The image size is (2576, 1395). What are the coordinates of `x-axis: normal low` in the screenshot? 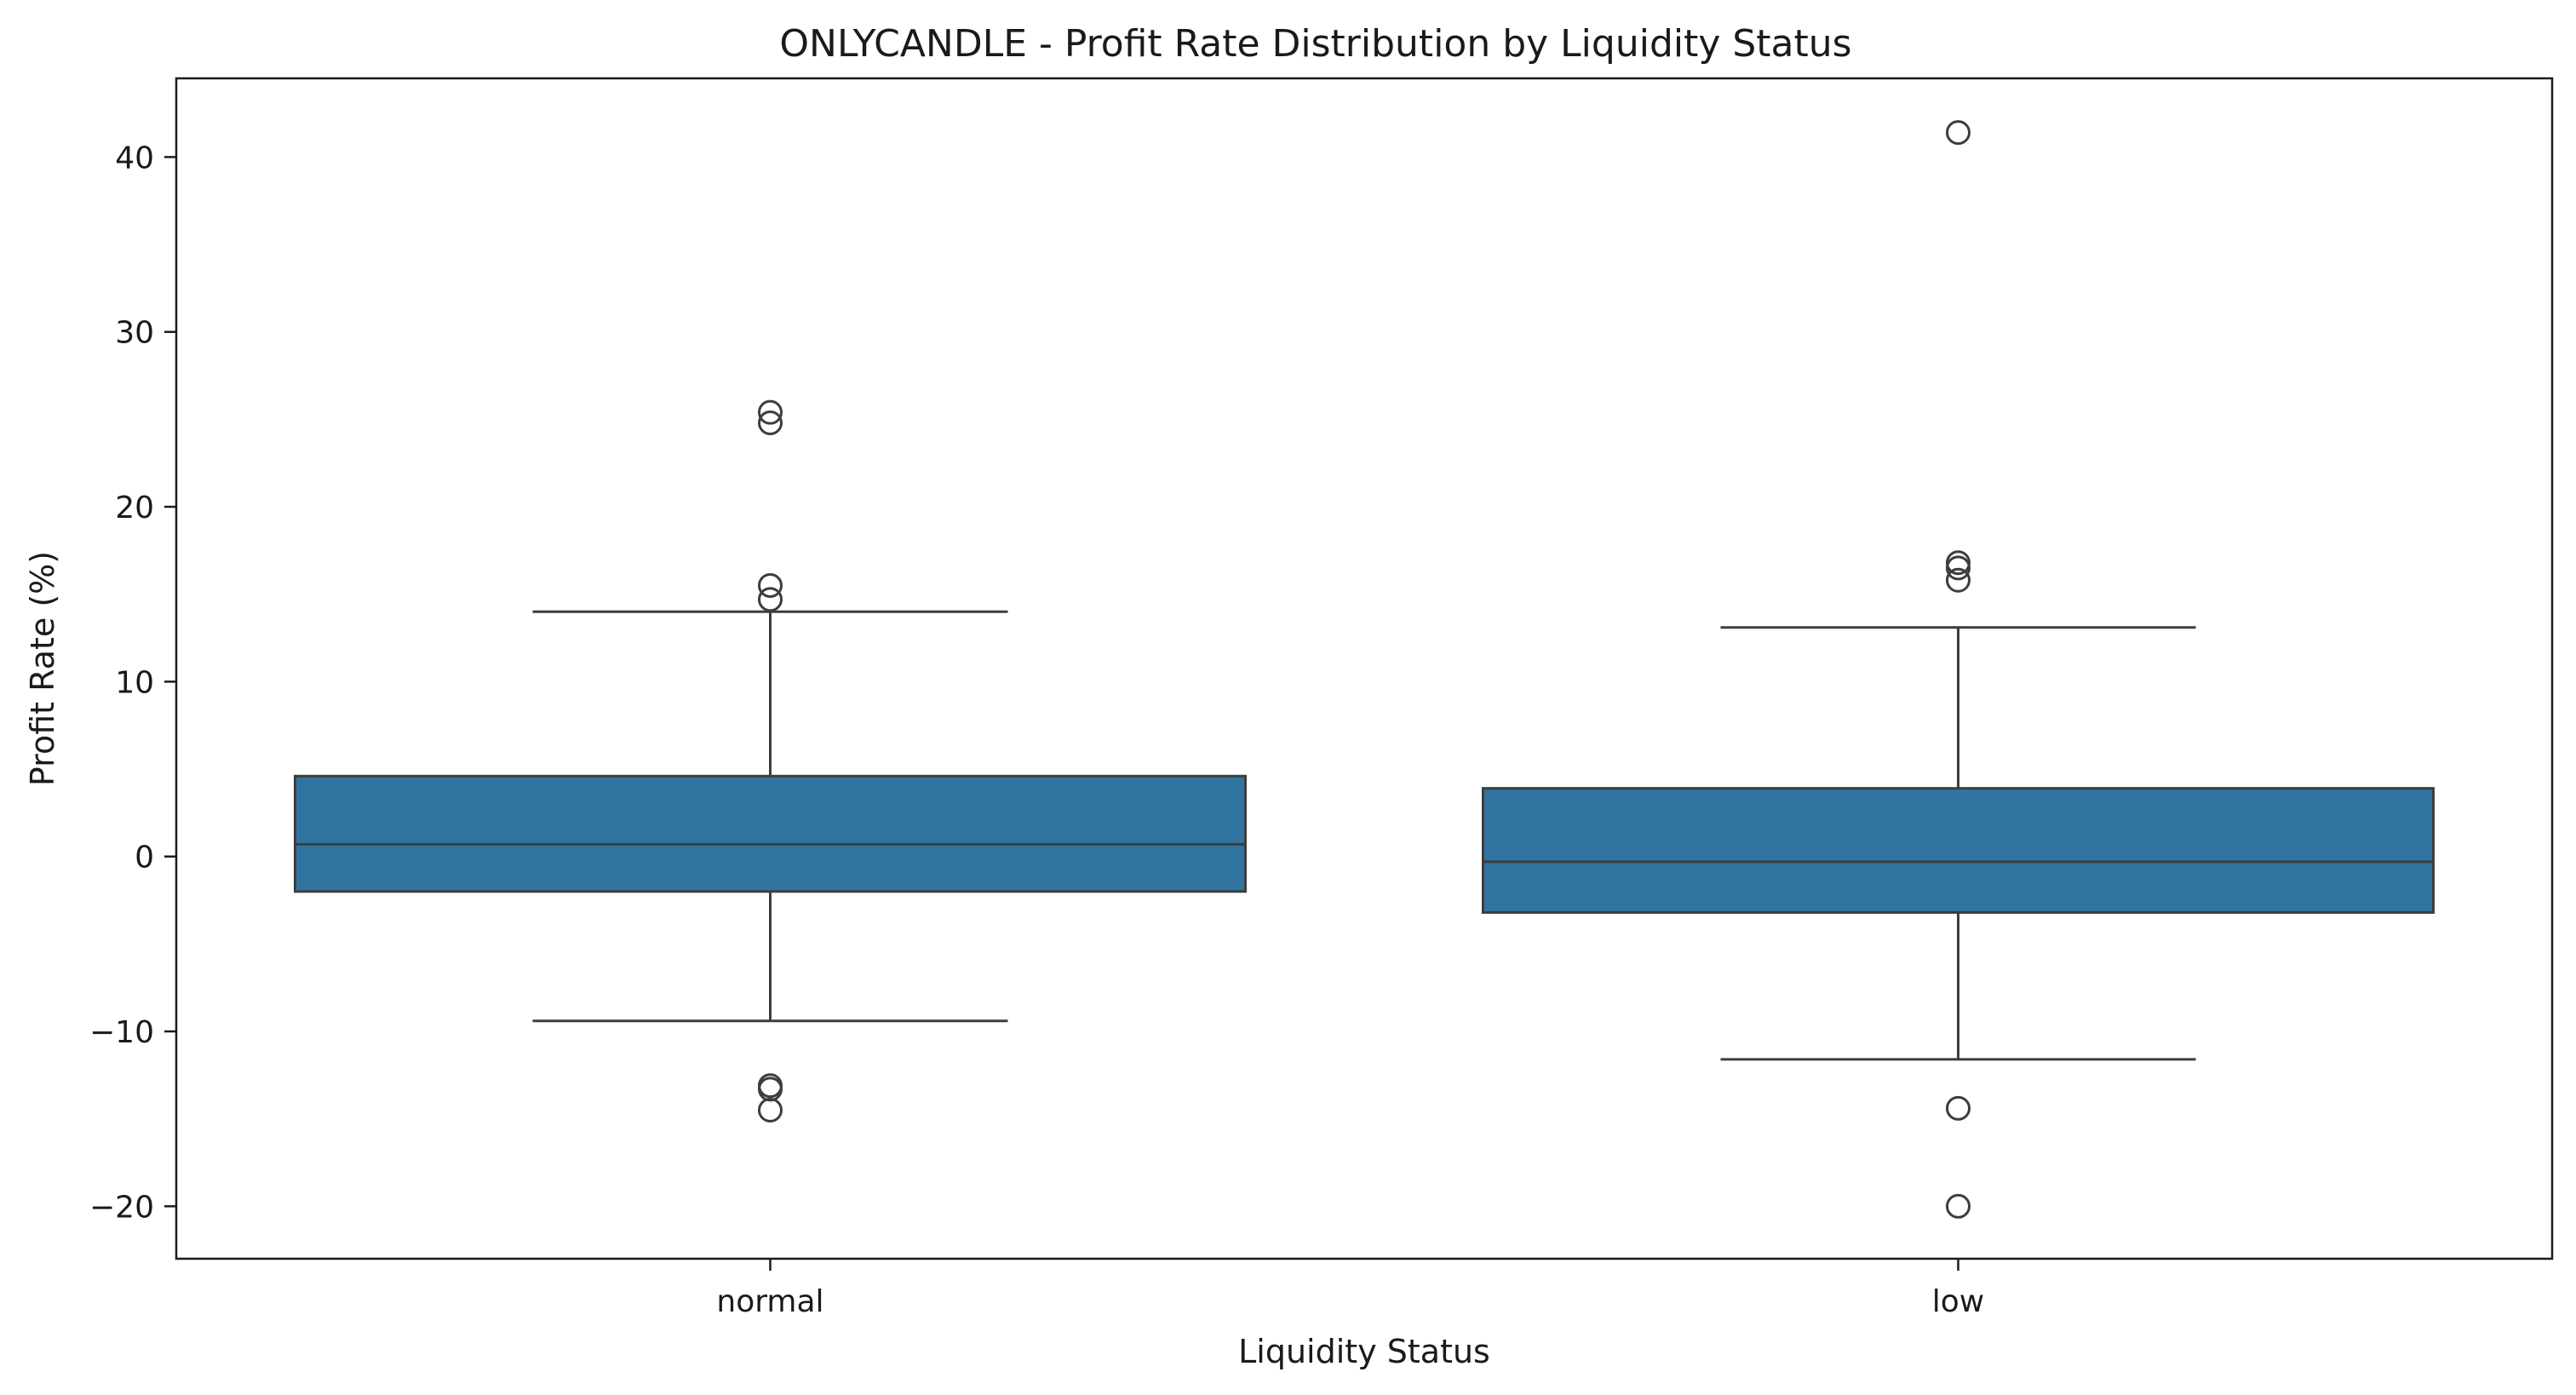 It's located at (1350, 1289).